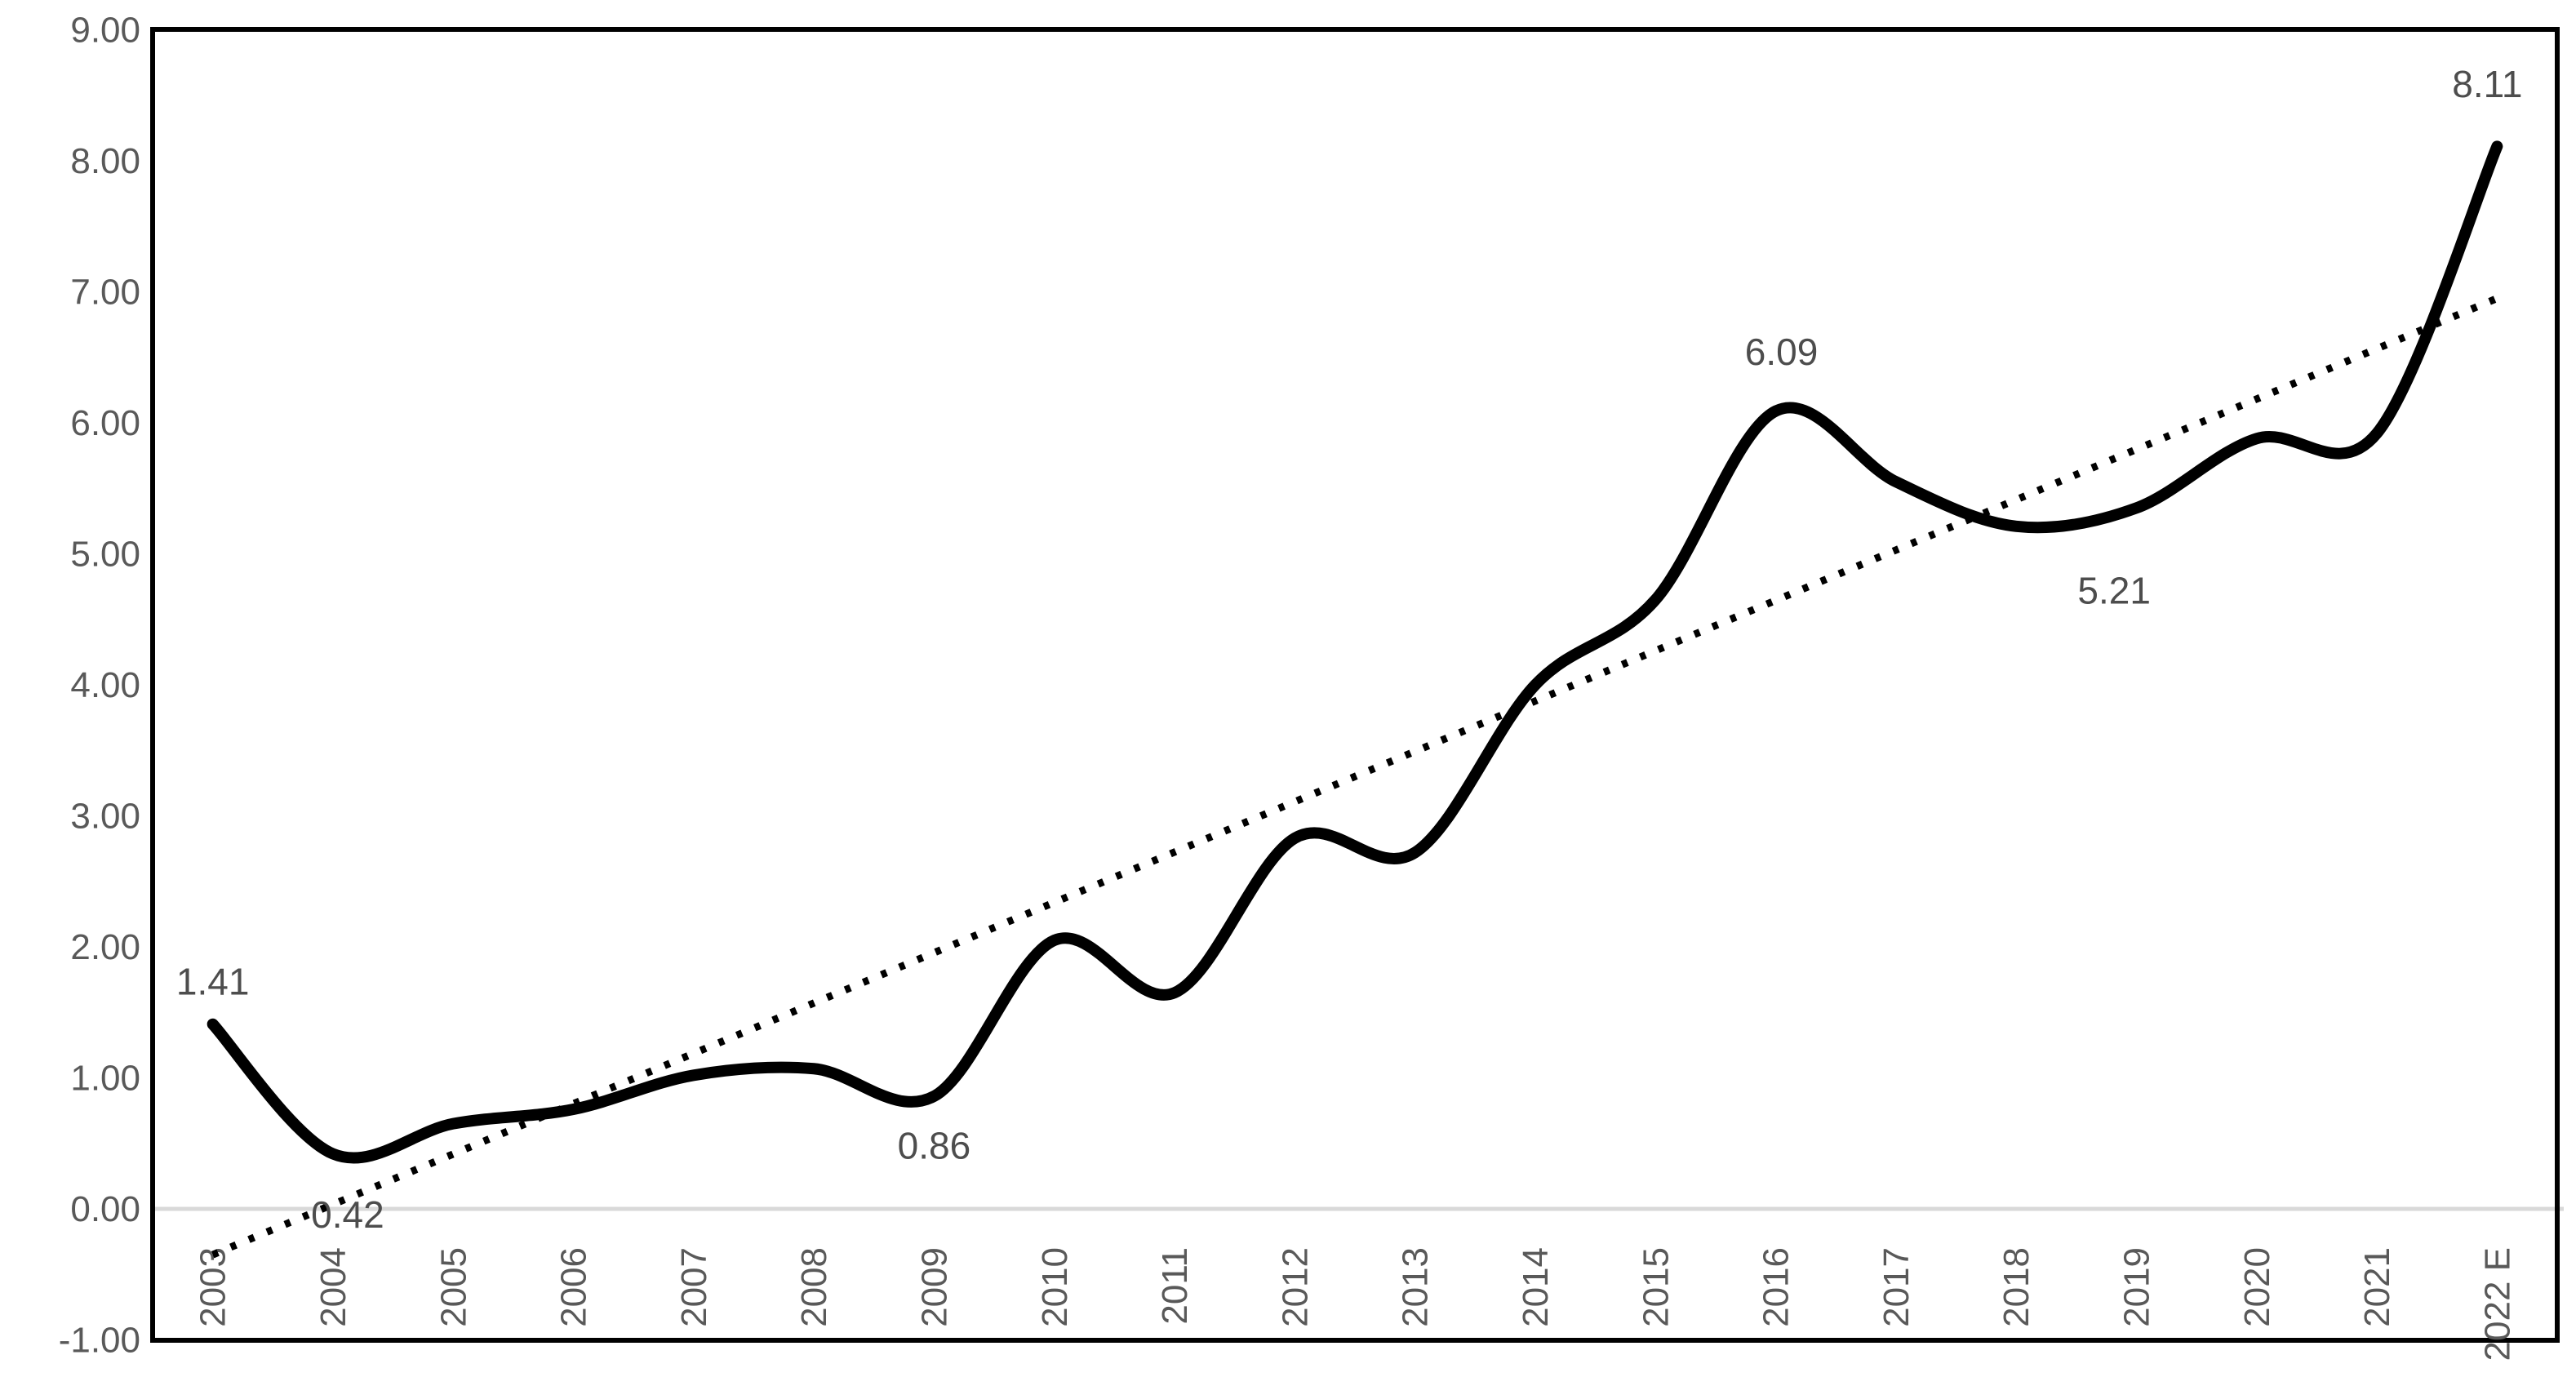  I want to click on x-axis-tick-label: 2011, so click(1175, 1286).